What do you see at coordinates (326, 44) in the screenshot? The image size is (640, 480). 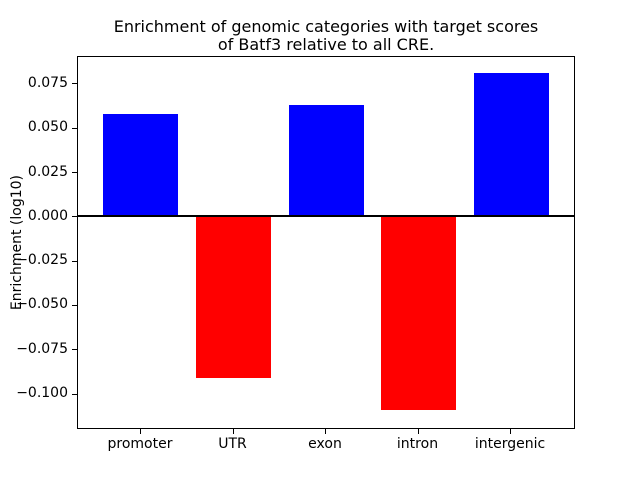 I see `chart-title-line-2: of Batf3 relative to all CRE.` at bounding box center [326, 44].